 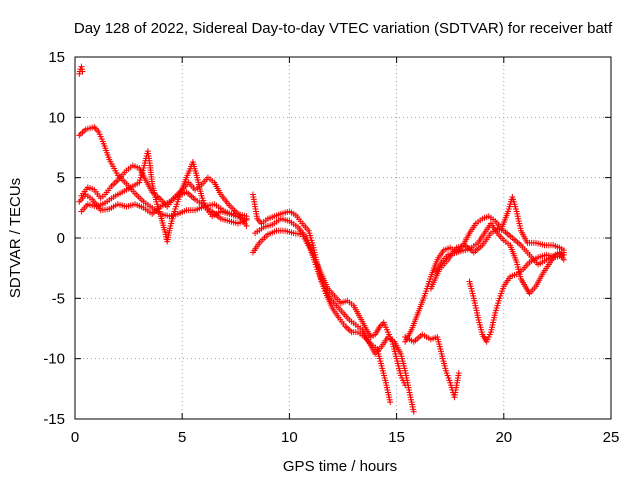 What do you see at coordinates (503, 437) in the screenshot?
I see `x-tick-label: 20` at bounding box center [503, 437].